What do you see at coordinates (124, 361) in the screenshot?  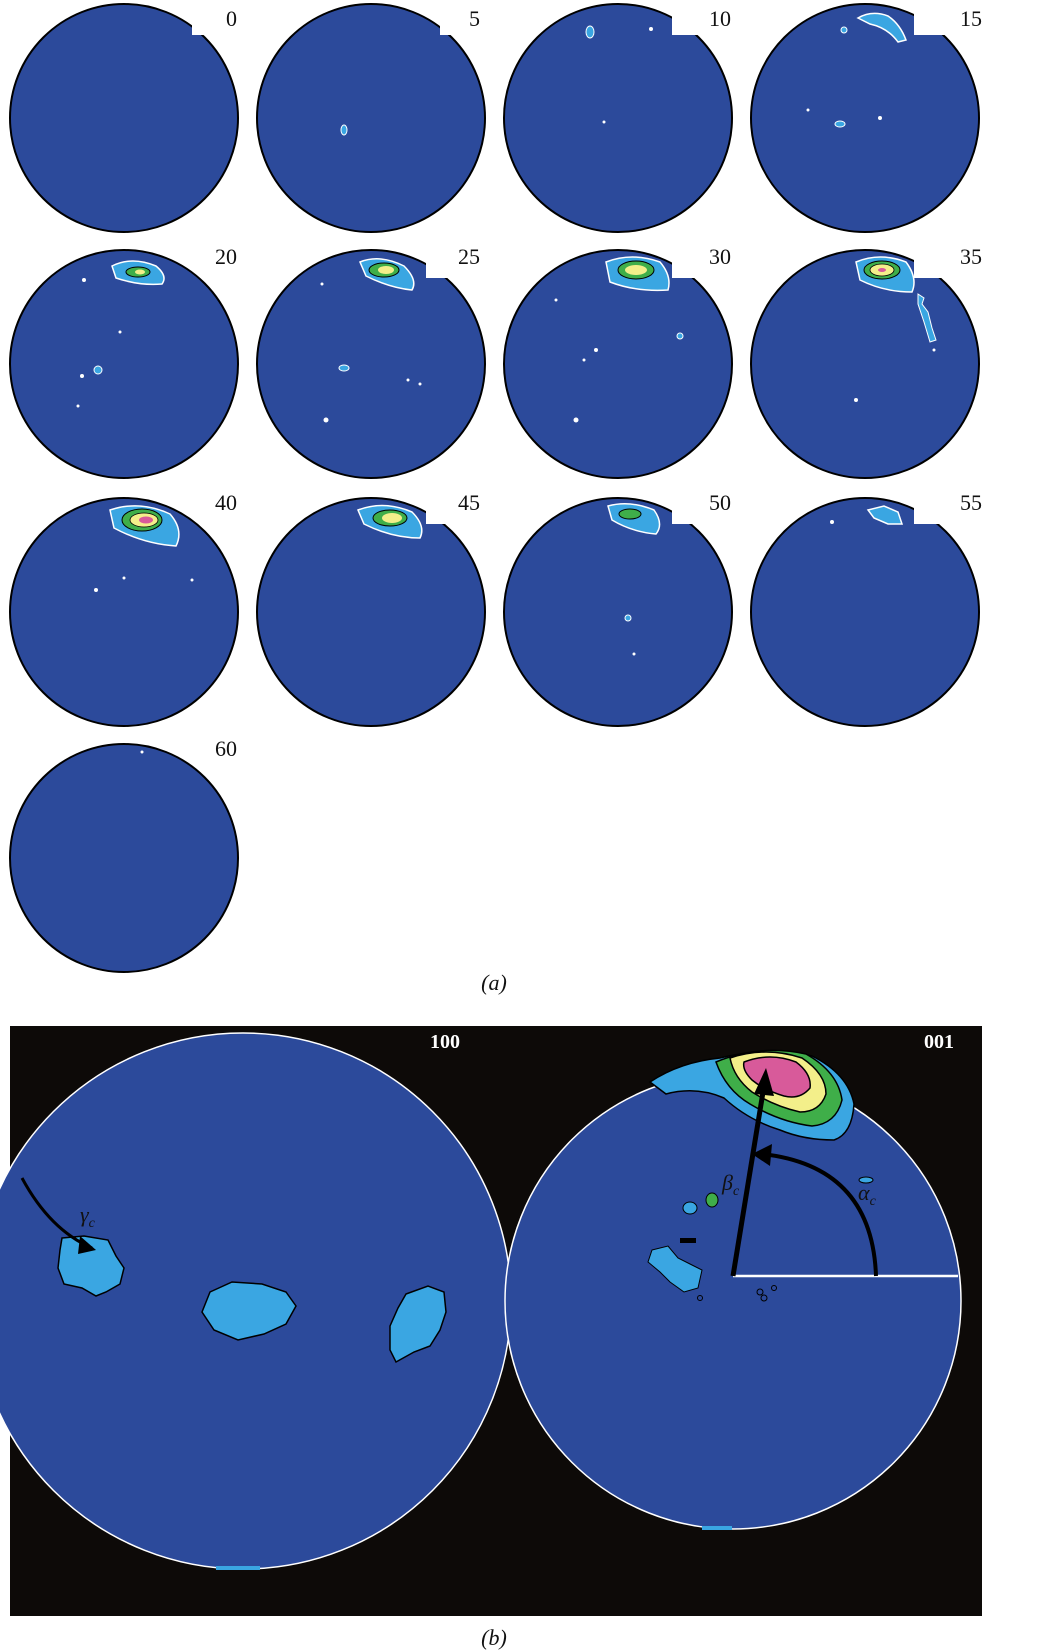 I see `pole-figure-panel-20: 20` at bounding box center [124, 361].